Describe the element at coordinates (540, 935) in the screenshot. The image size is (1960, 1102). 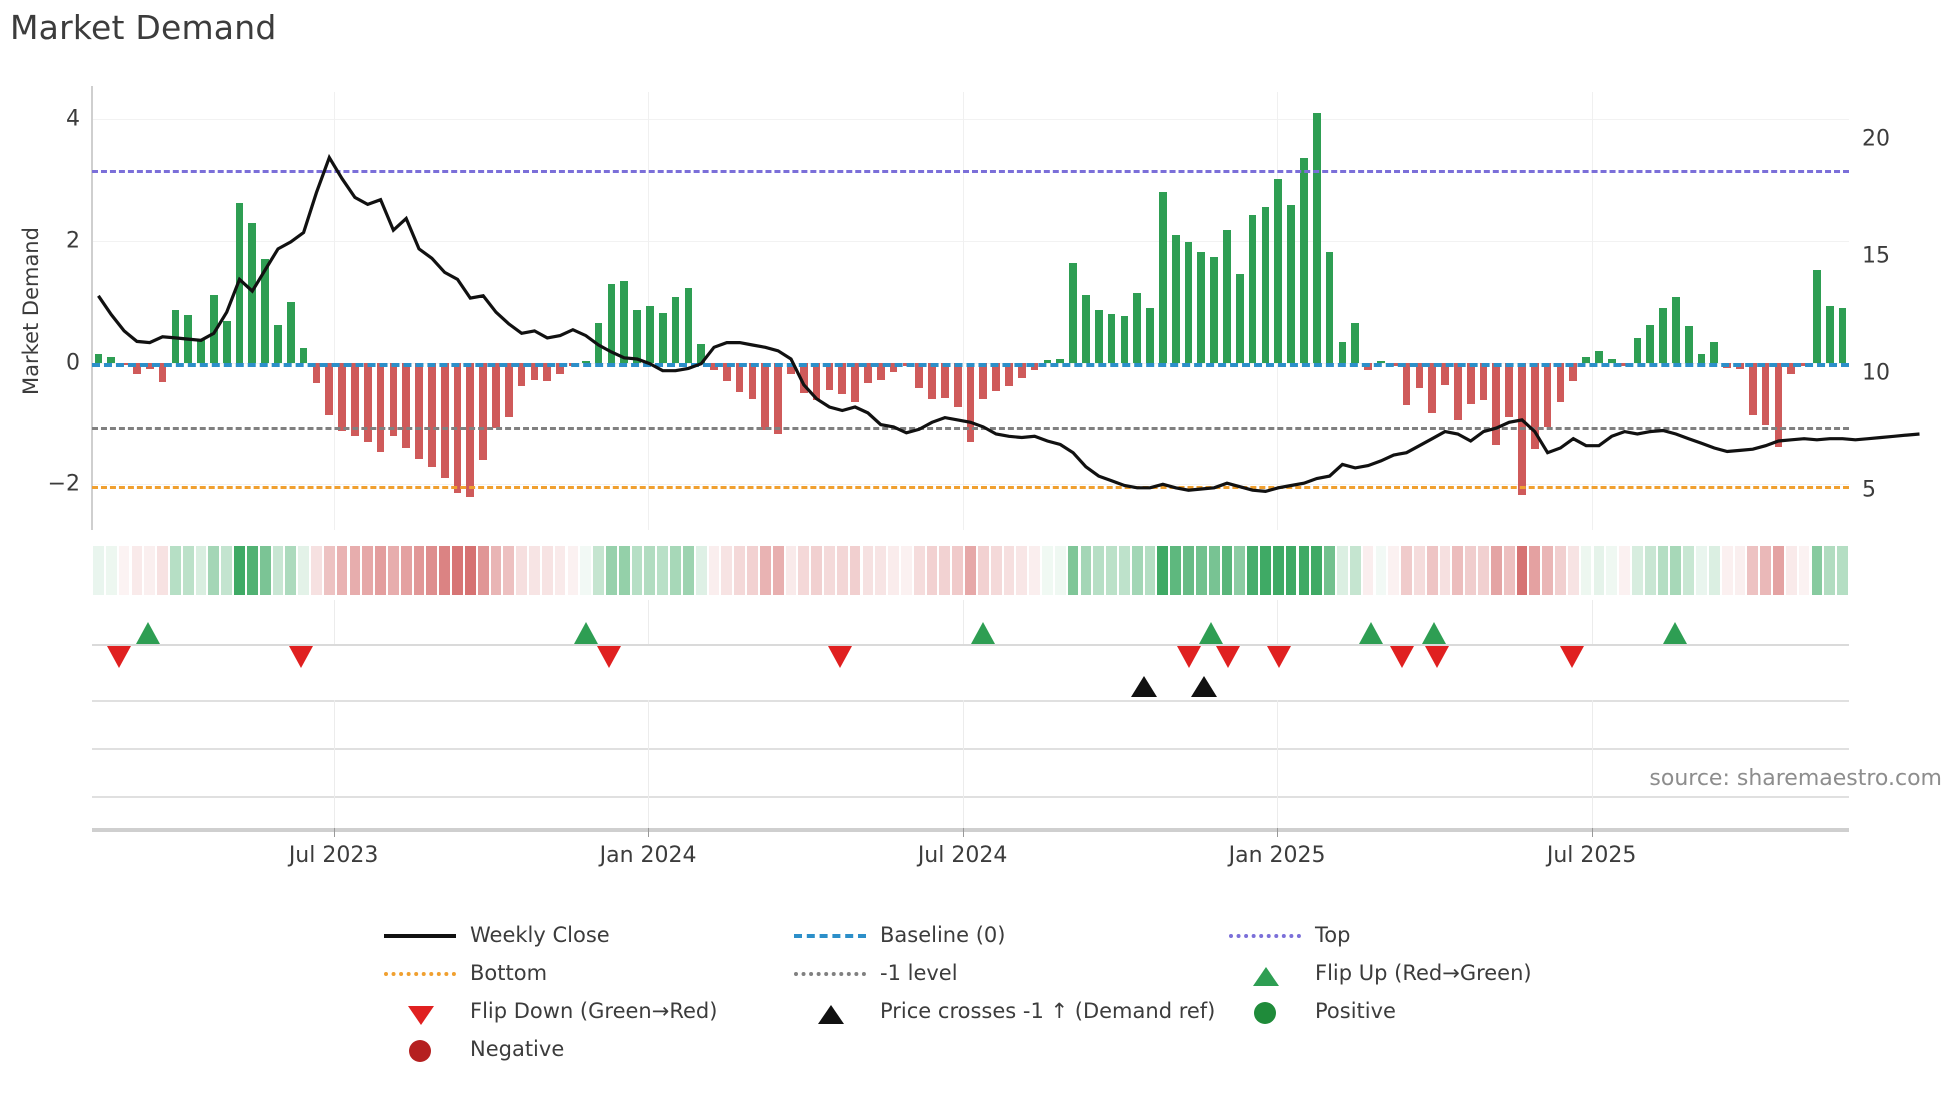
I see `legend-item-label: Weekly Close` at that location.